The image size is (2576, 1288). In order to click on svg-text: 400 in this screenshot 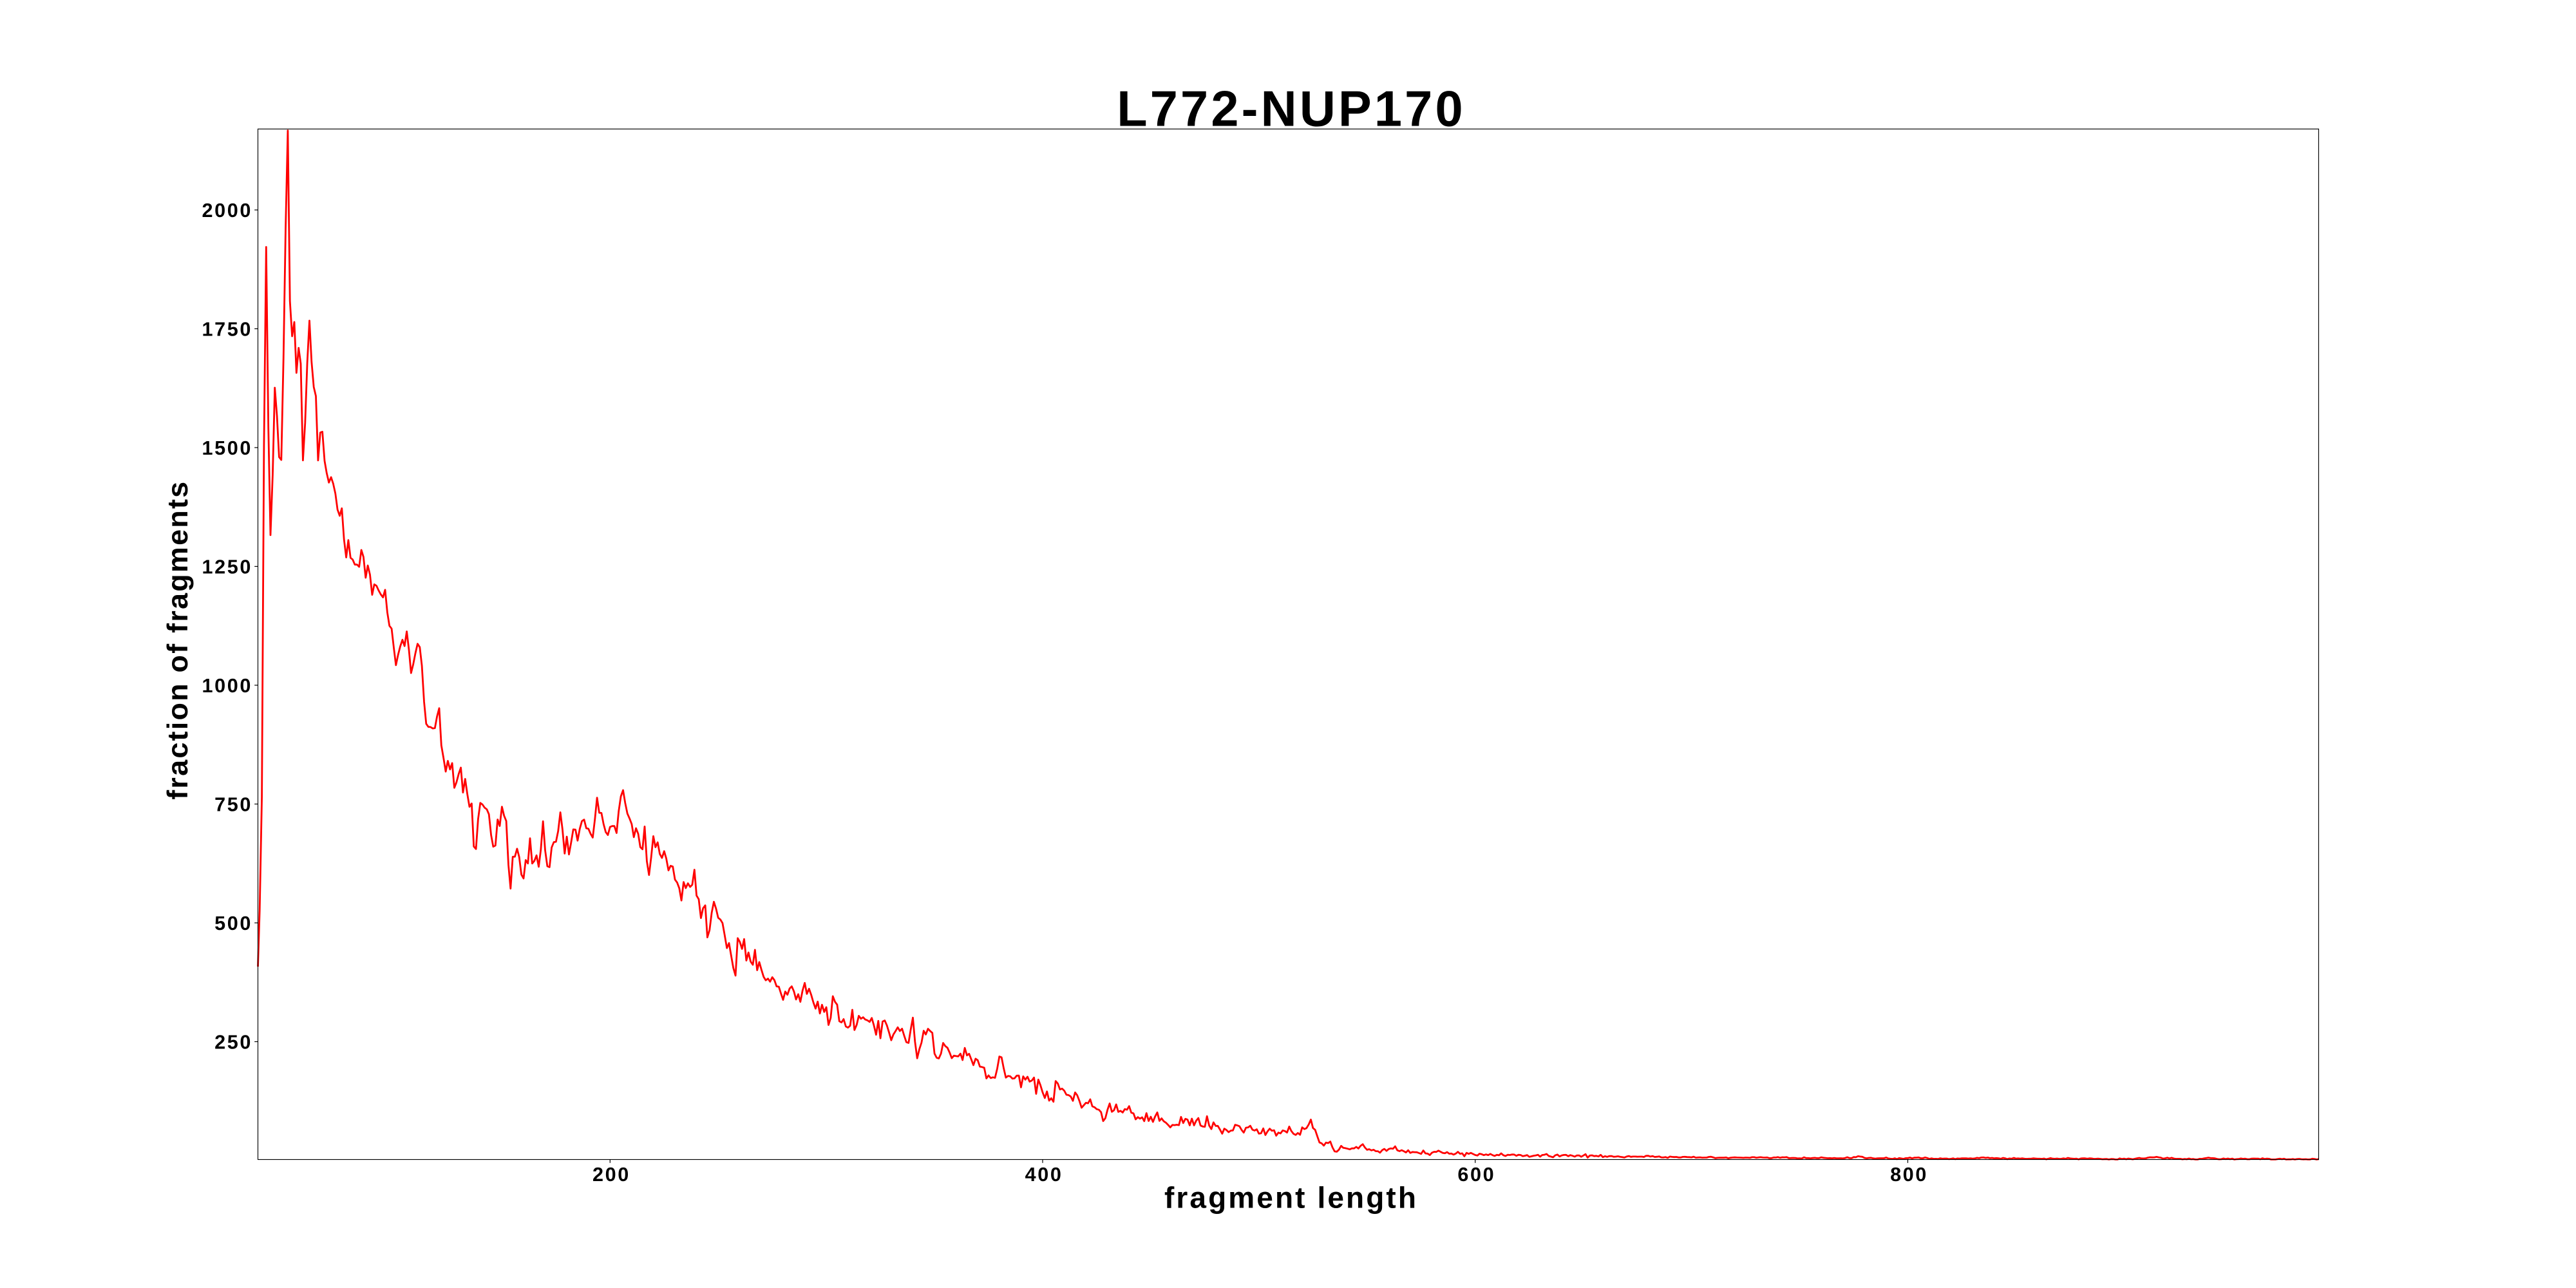, I will do `click(1044, 1175)`.